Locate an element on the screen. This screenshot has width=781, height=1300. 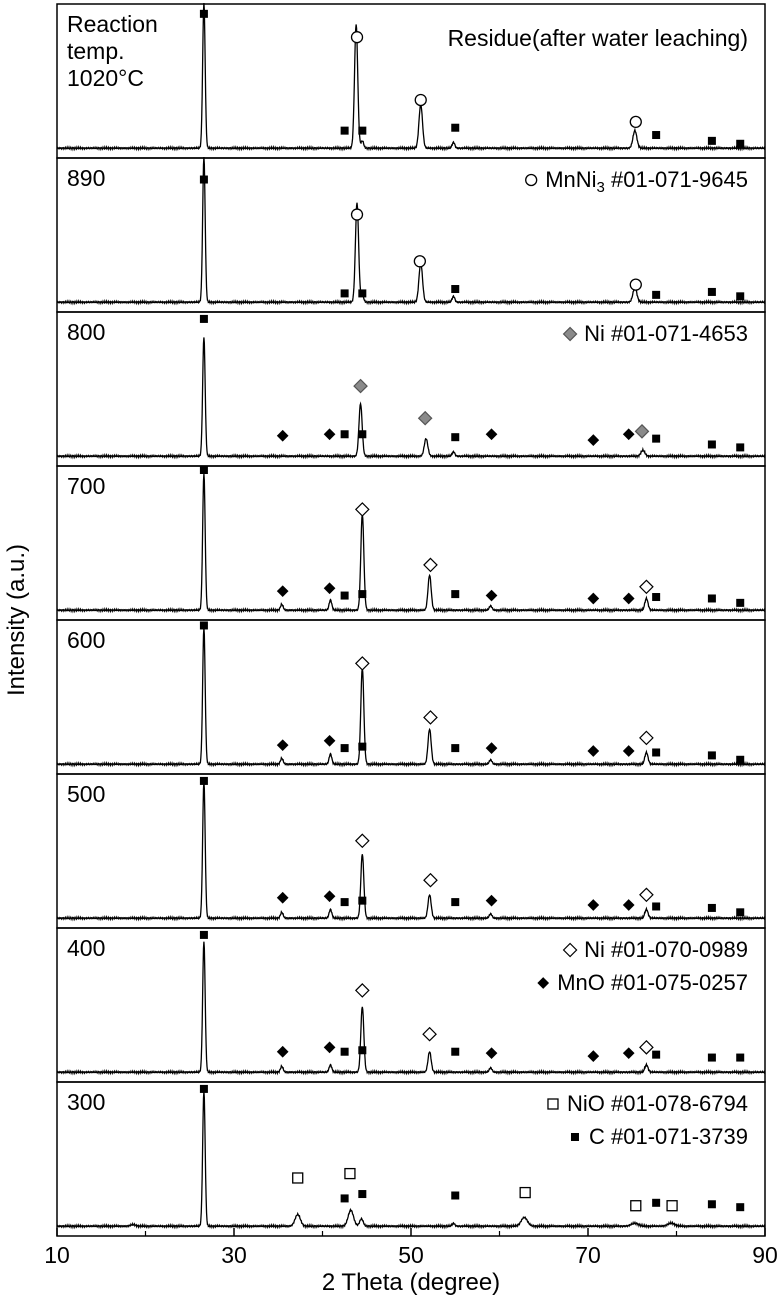
panel-label: temp. is located at coordinates (96, 51).